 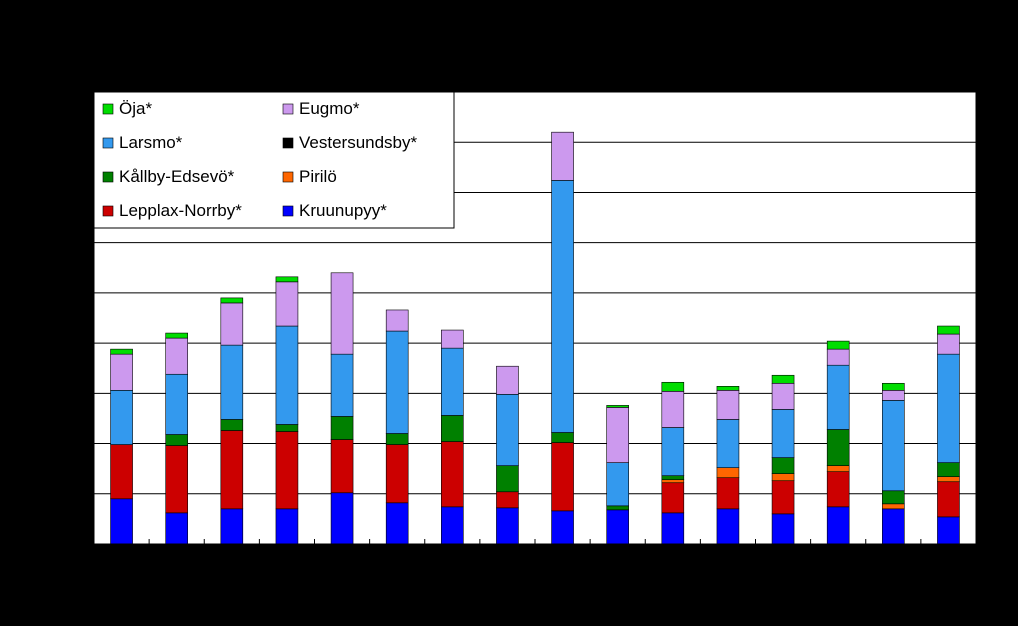 I want to click on x-axis, so click(x=535, y=541).